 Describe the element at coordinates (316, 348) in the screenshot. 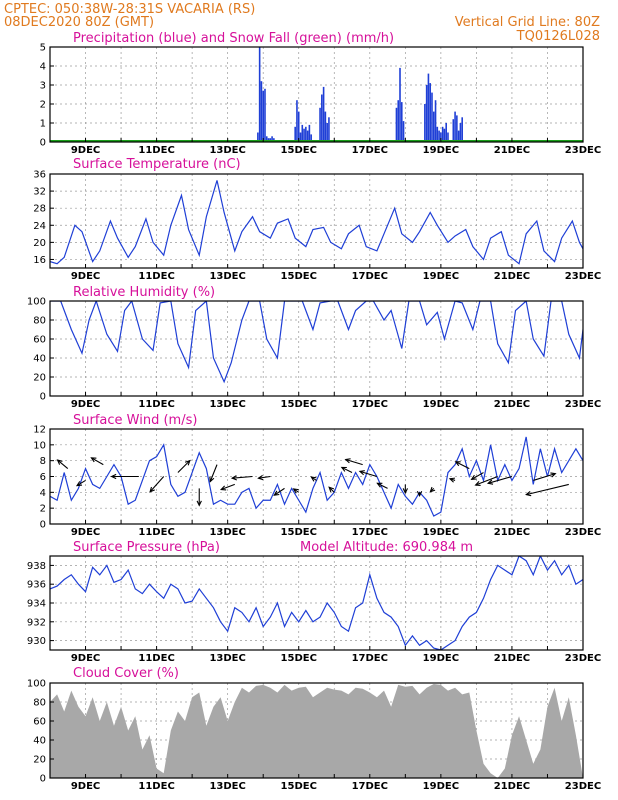

I see `rh-frame` at that location.